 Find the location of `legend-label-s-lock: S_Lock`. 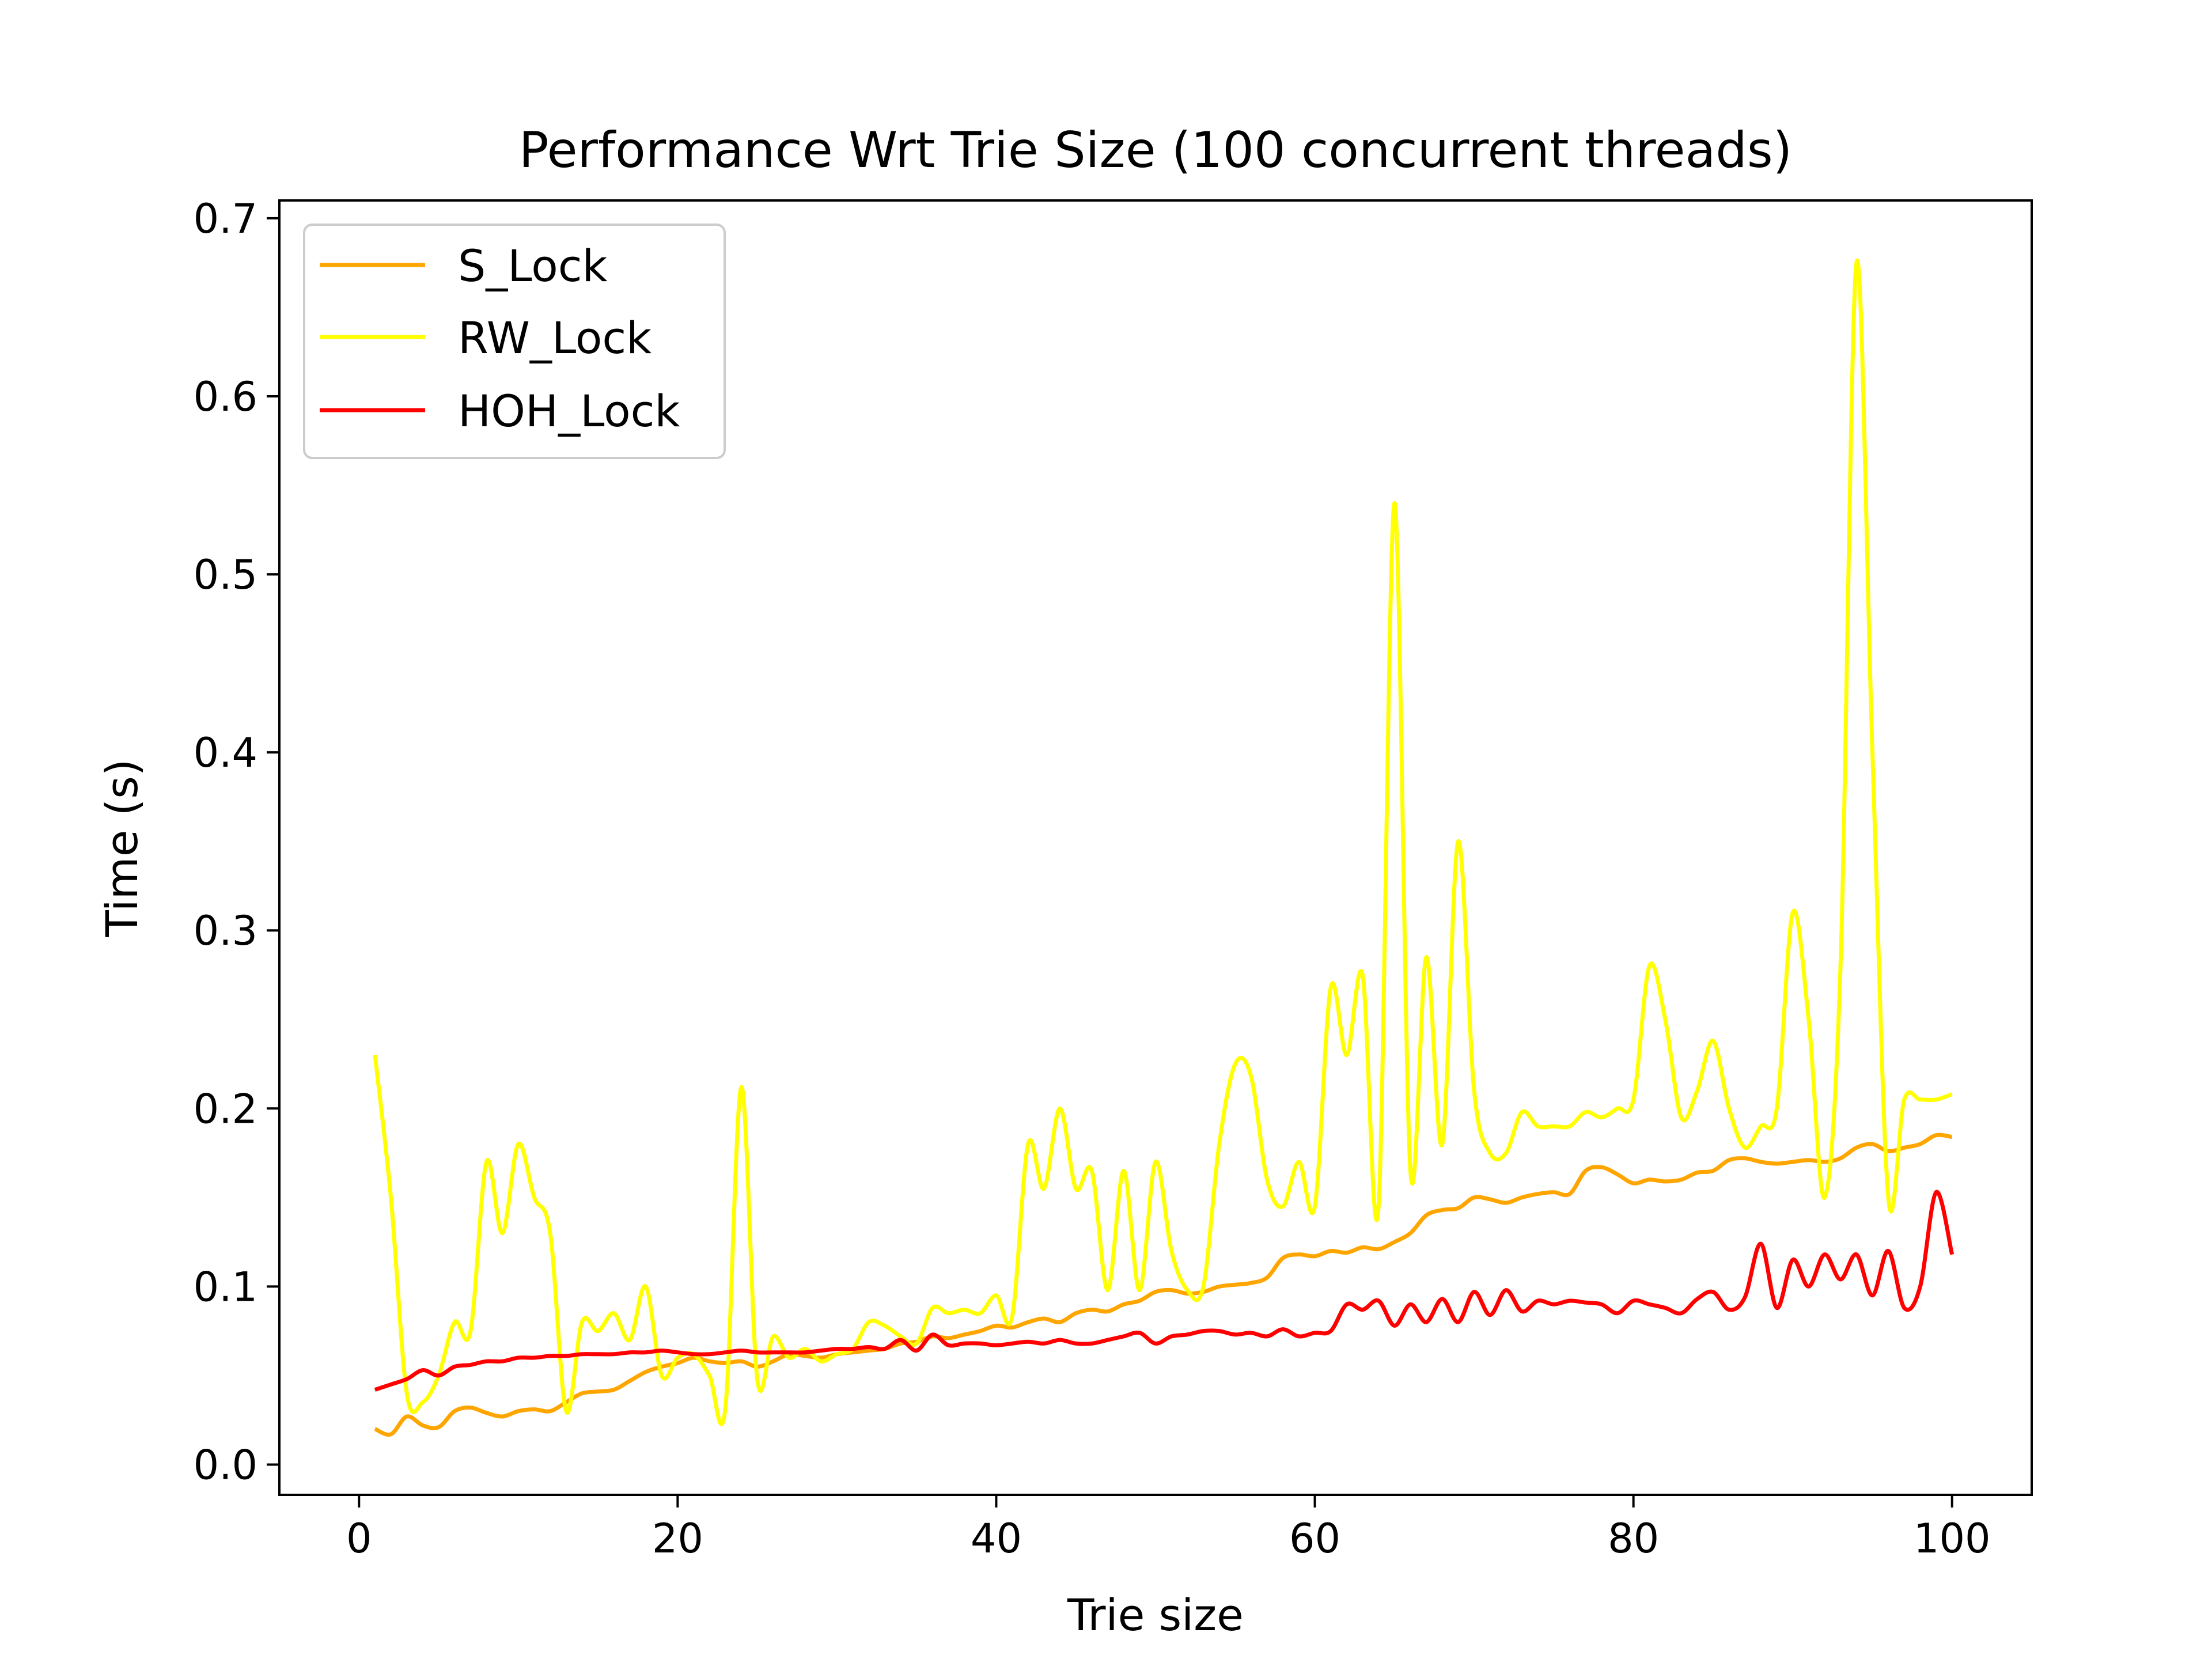

legend-label-s-lock: S_Lock is located at coordinates (533, 265).